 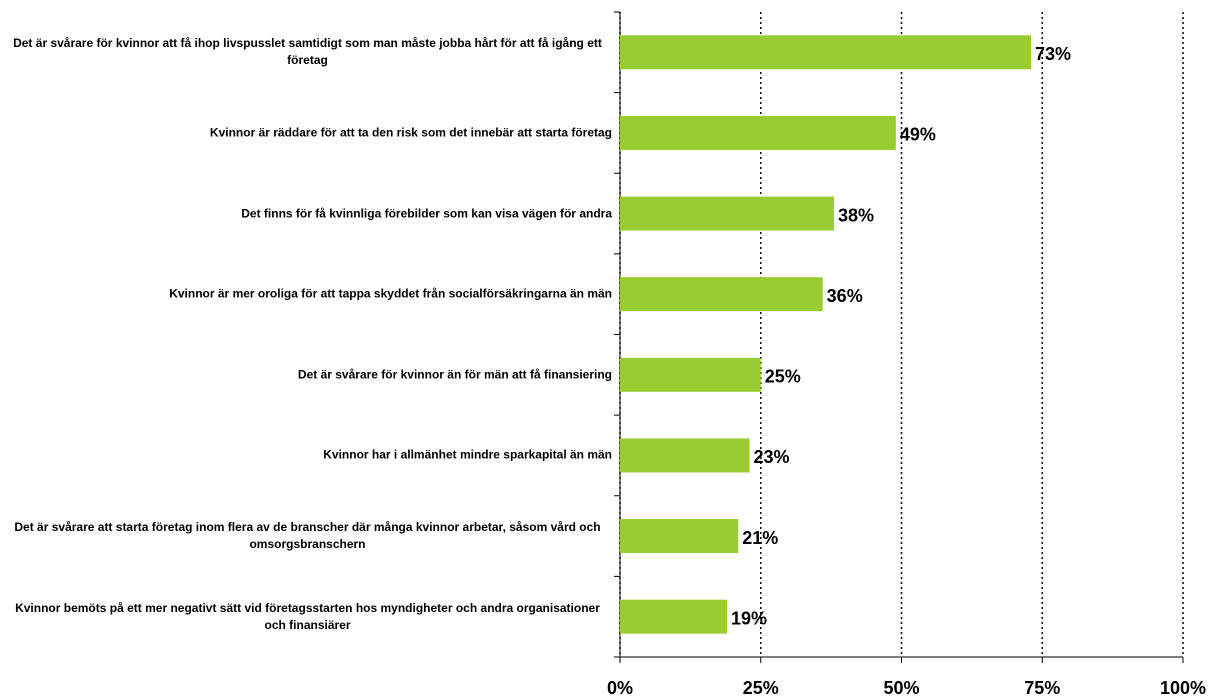 I want to click on data-label: 36%, so click(x=845, y=296).